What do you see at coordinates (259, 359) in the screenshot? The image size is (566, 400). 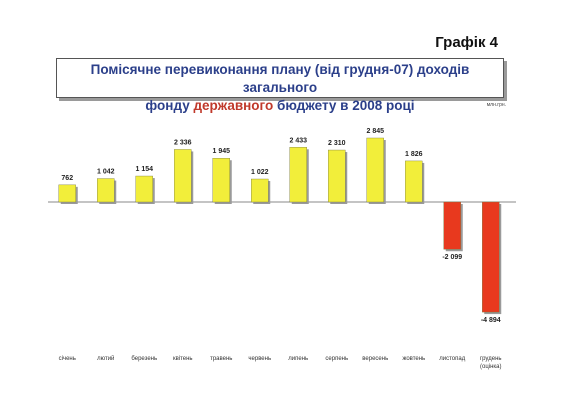 I see `category-label-5: червень` at bounding box center [259, 359].